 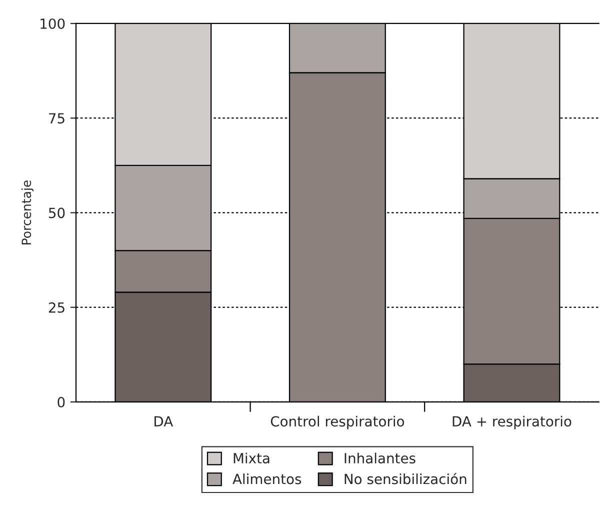 What do you see at coordinates (405, 478) in the screenshot?
I see `legend-label: No sensibilización` at bounding box center [405, 478].